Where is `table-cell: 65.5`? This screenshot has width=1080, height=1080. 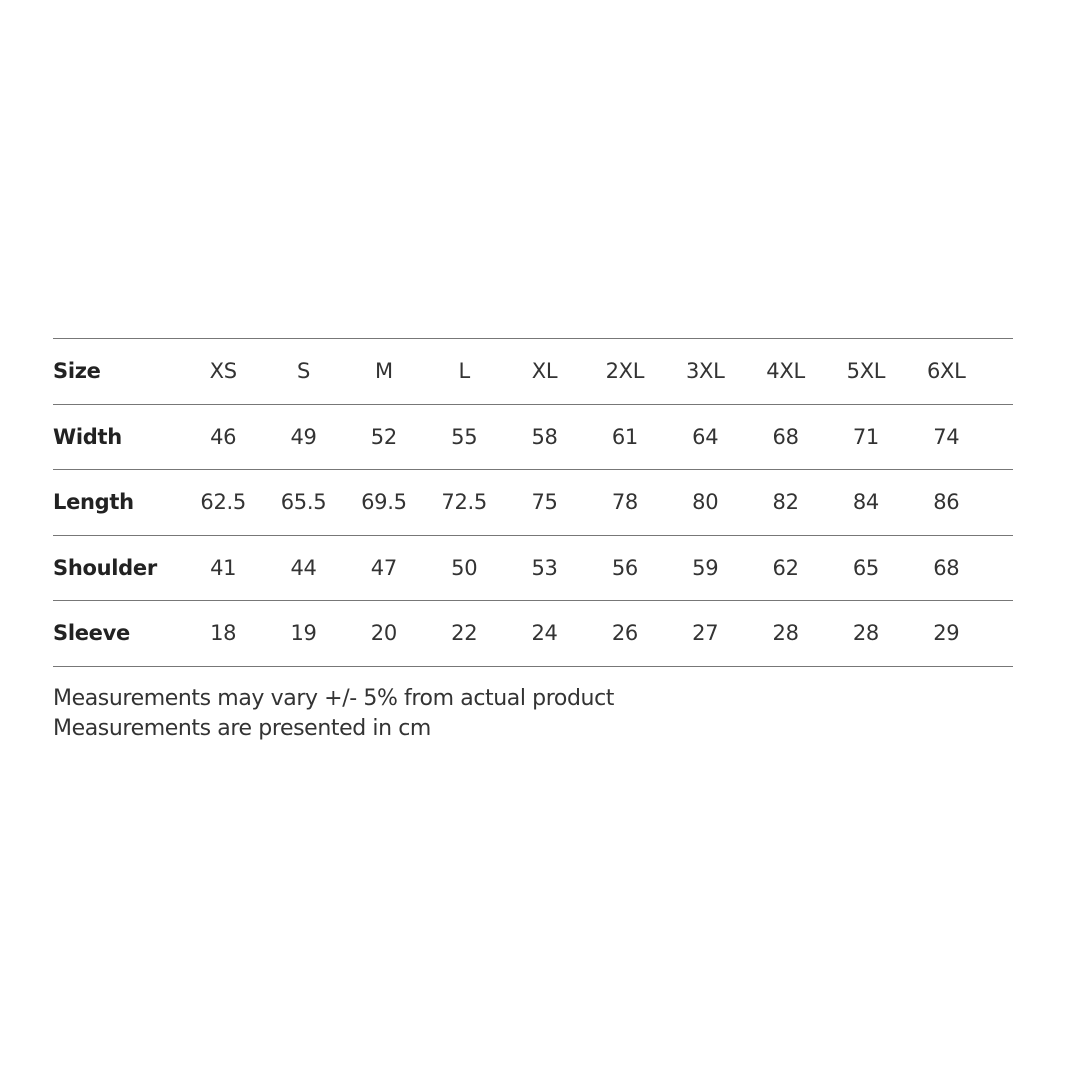 table-cell: 65.5 is located at coordinates (303, 502).